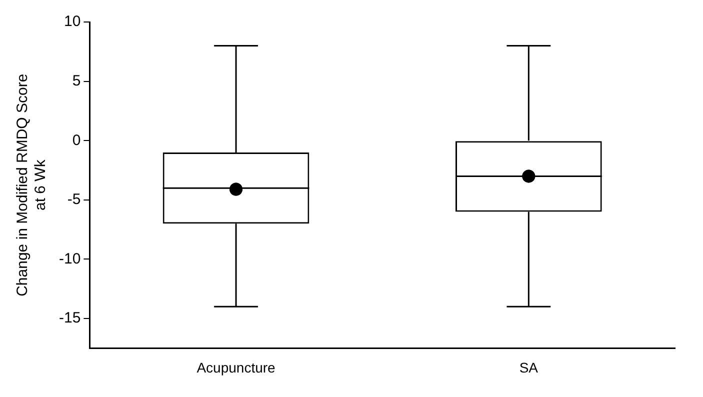 The image size is (703, 397). Describe the element at coordinates (76, 140) in the screenshot. I see `y-tick-label: 0` at that location.